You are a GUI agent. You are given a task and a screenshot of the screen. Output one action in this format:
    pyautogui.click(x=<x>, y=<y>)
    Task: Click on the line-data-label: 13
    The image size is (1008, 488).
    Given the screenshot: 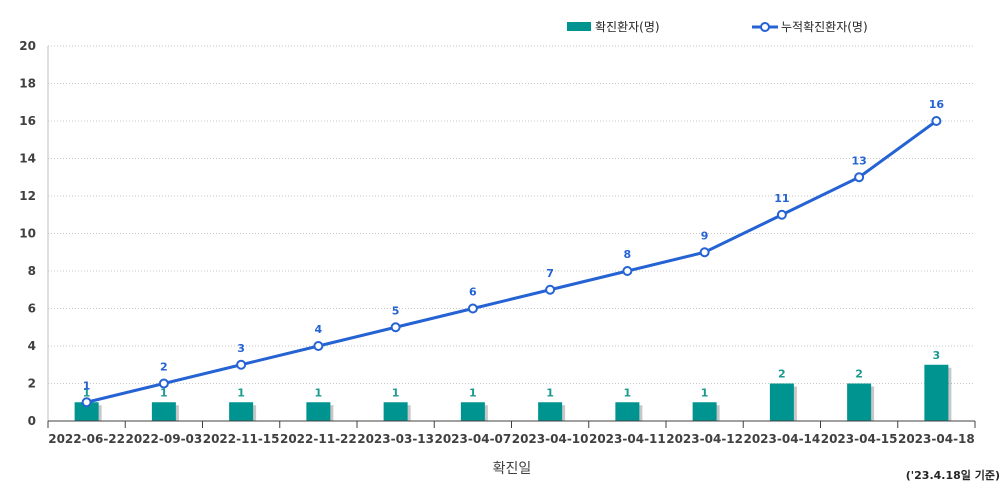 What is the action you would take?
    pyautogui.click(x=858, y=160)
    